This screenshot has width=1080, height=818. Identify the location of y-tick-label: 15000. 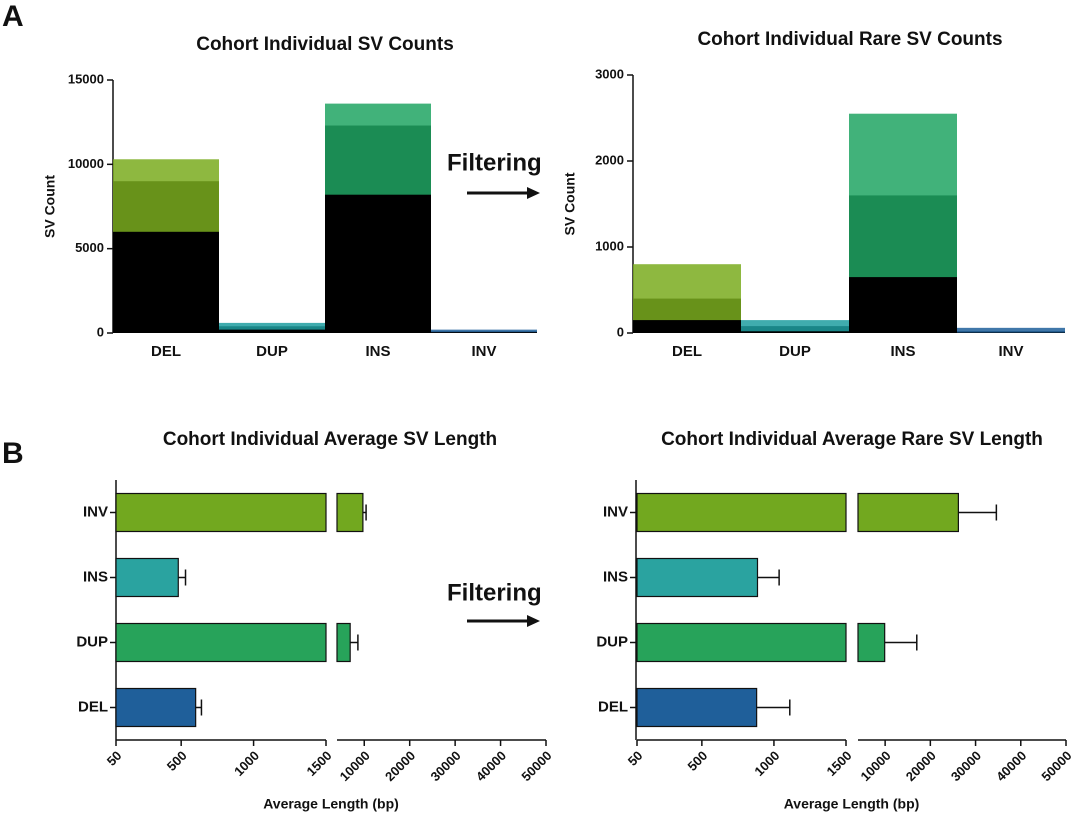
(86, 78).